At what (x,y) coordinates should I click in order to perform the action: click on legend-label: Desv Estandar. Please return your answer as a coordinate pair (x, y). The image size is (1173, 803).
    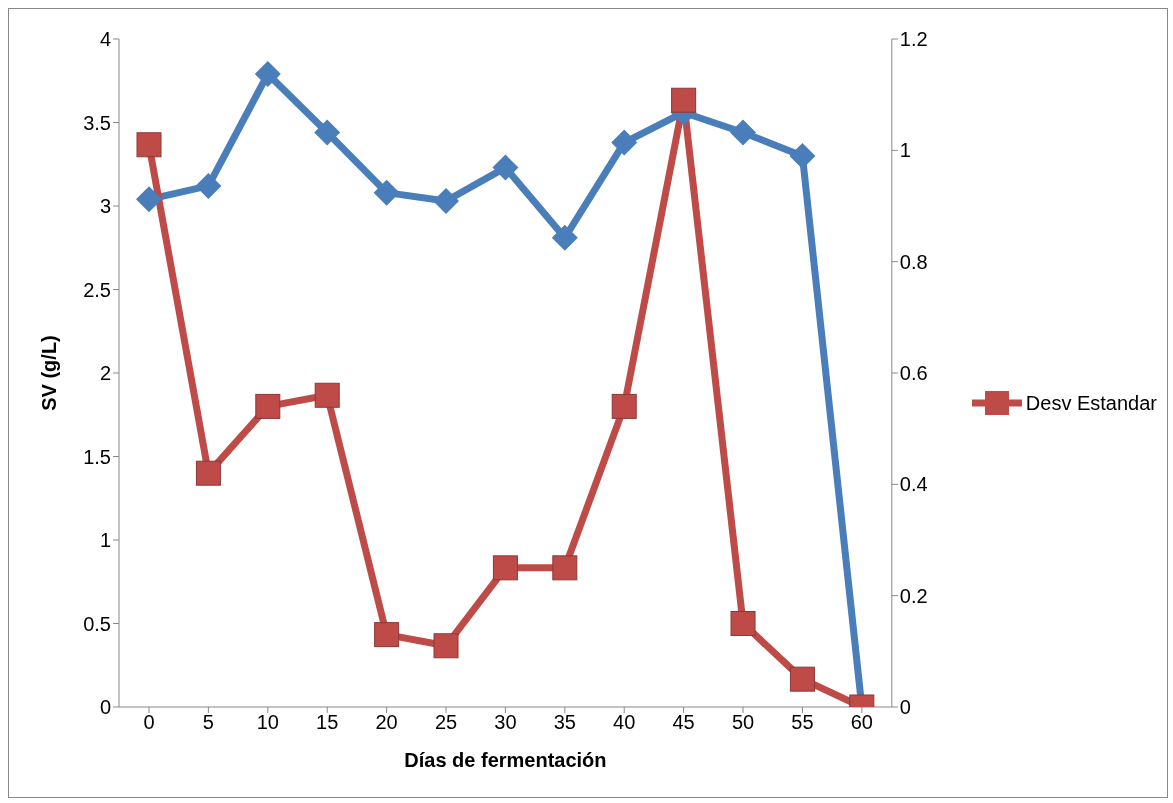
    Looking at the image, I should click on (1091, 403).